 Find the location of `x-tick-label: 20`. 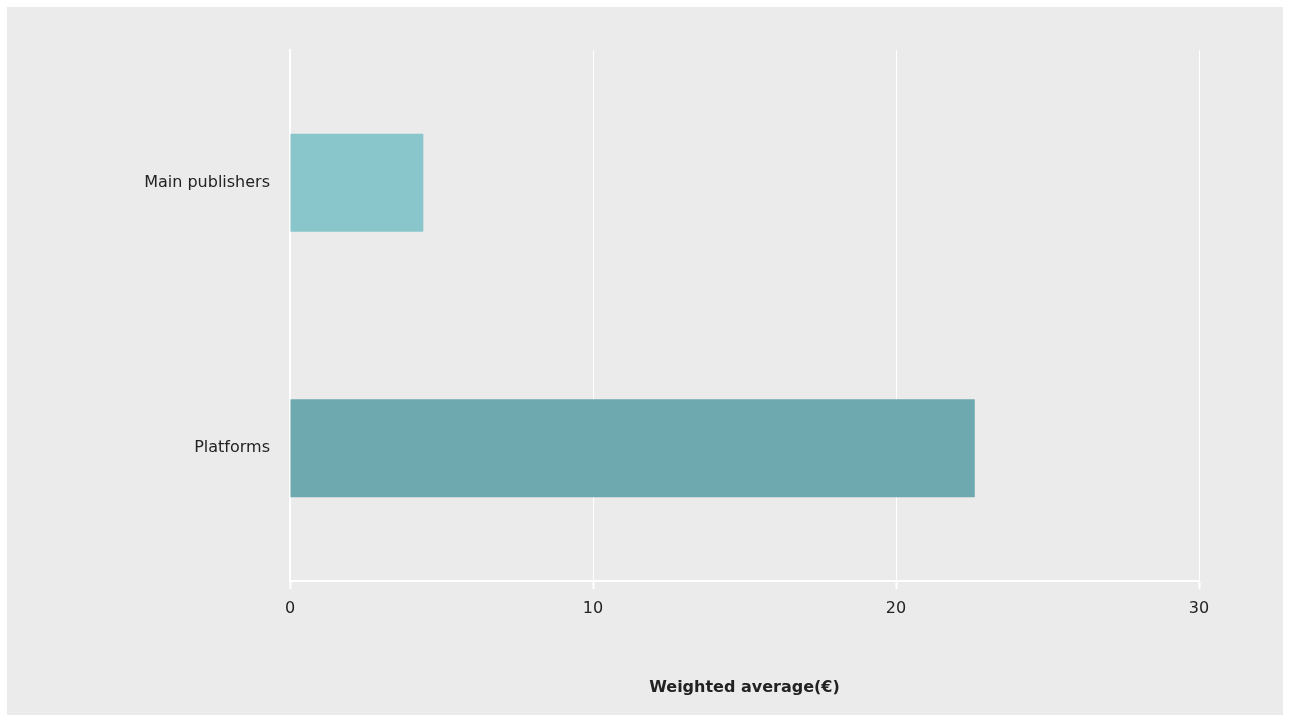

x-tick-label: 20 is located at coordinates (896, 607).